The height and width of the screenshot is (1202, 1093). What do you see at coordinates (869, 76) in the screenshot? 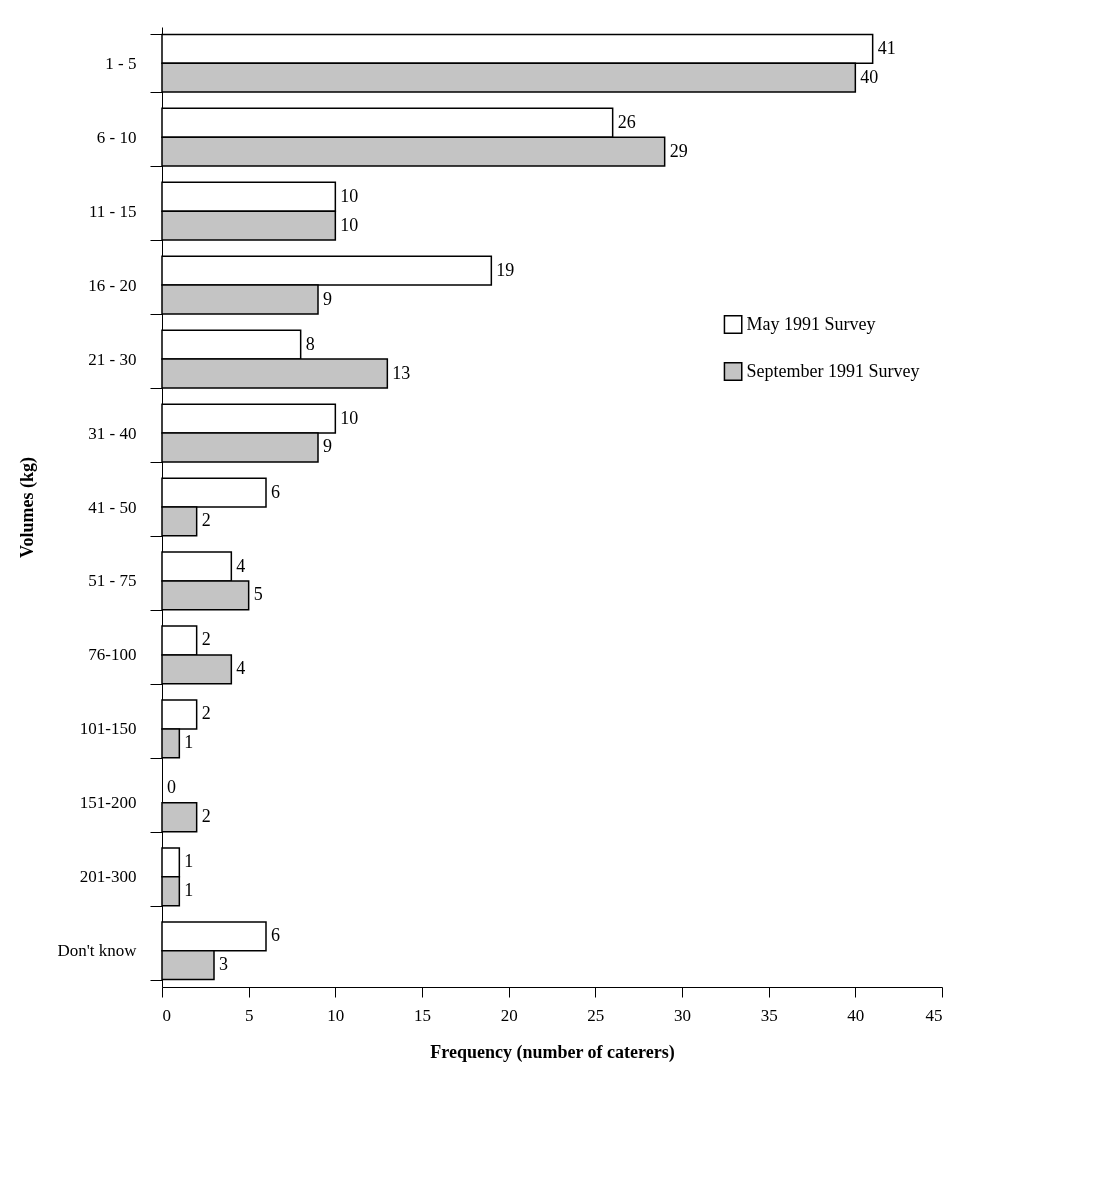
I see `data-label: 40` at bounding box center [869, 76].